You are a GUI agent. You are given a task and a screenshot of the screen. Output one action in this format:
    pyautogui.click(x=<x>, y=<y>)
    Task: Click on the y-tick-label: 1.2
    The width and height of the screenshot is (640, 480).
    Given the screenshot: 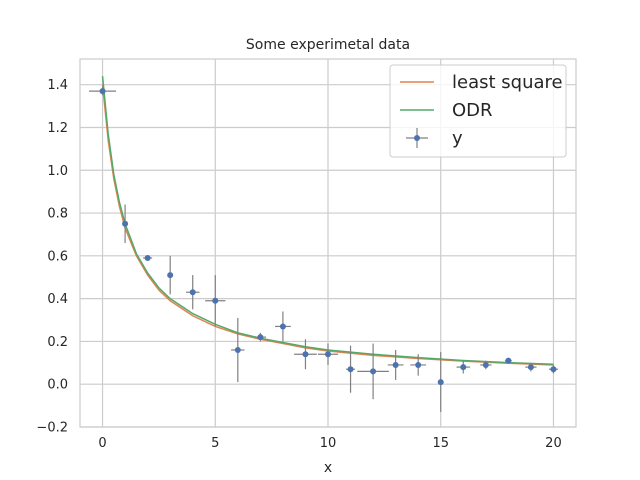 What is the action you would take?
    pyautogui.click(x=57, y=128)
    